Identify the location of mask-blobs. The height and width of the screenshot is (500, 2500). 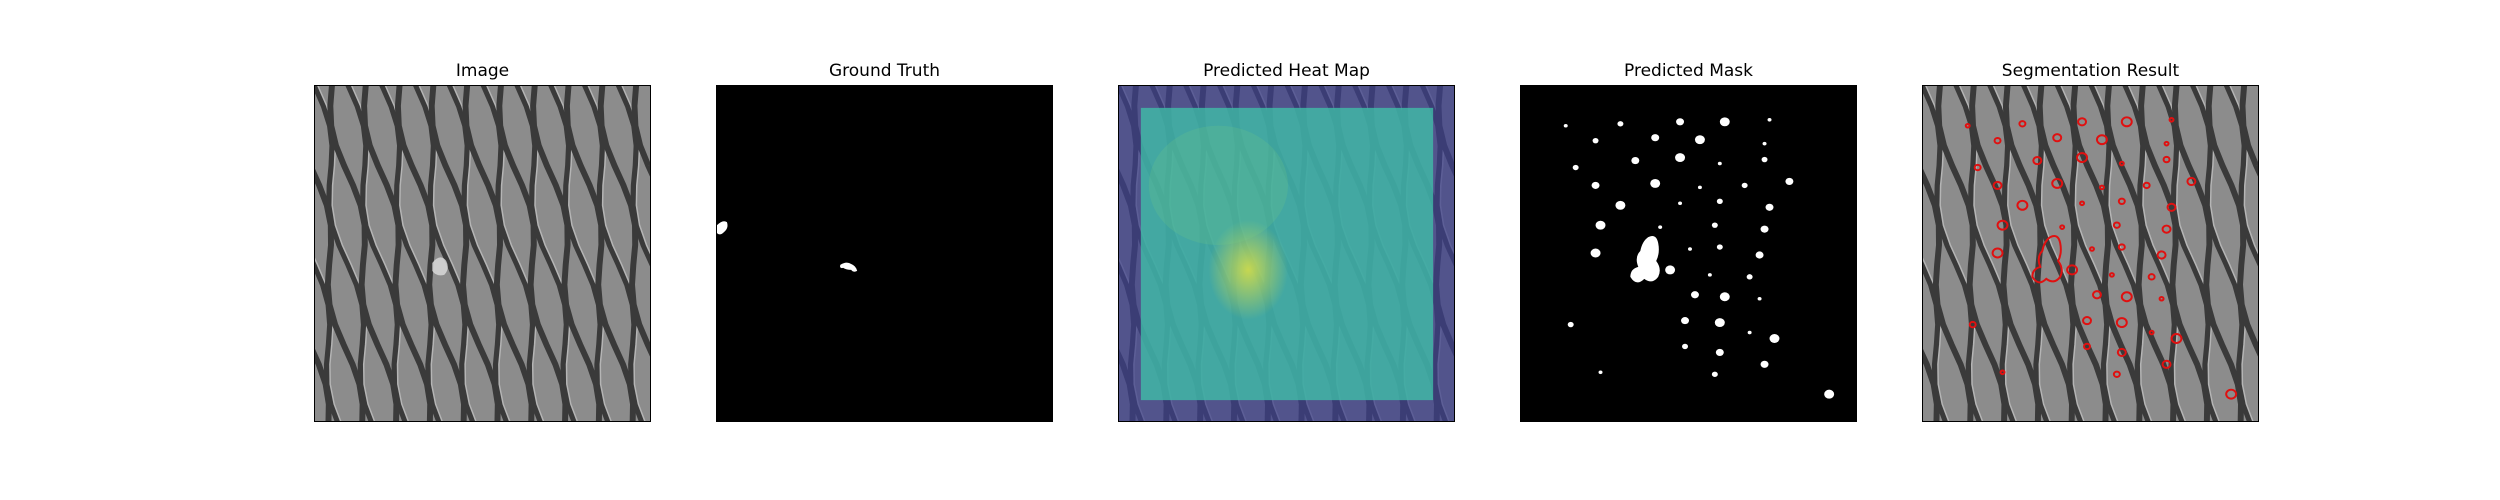
(1699, 258).